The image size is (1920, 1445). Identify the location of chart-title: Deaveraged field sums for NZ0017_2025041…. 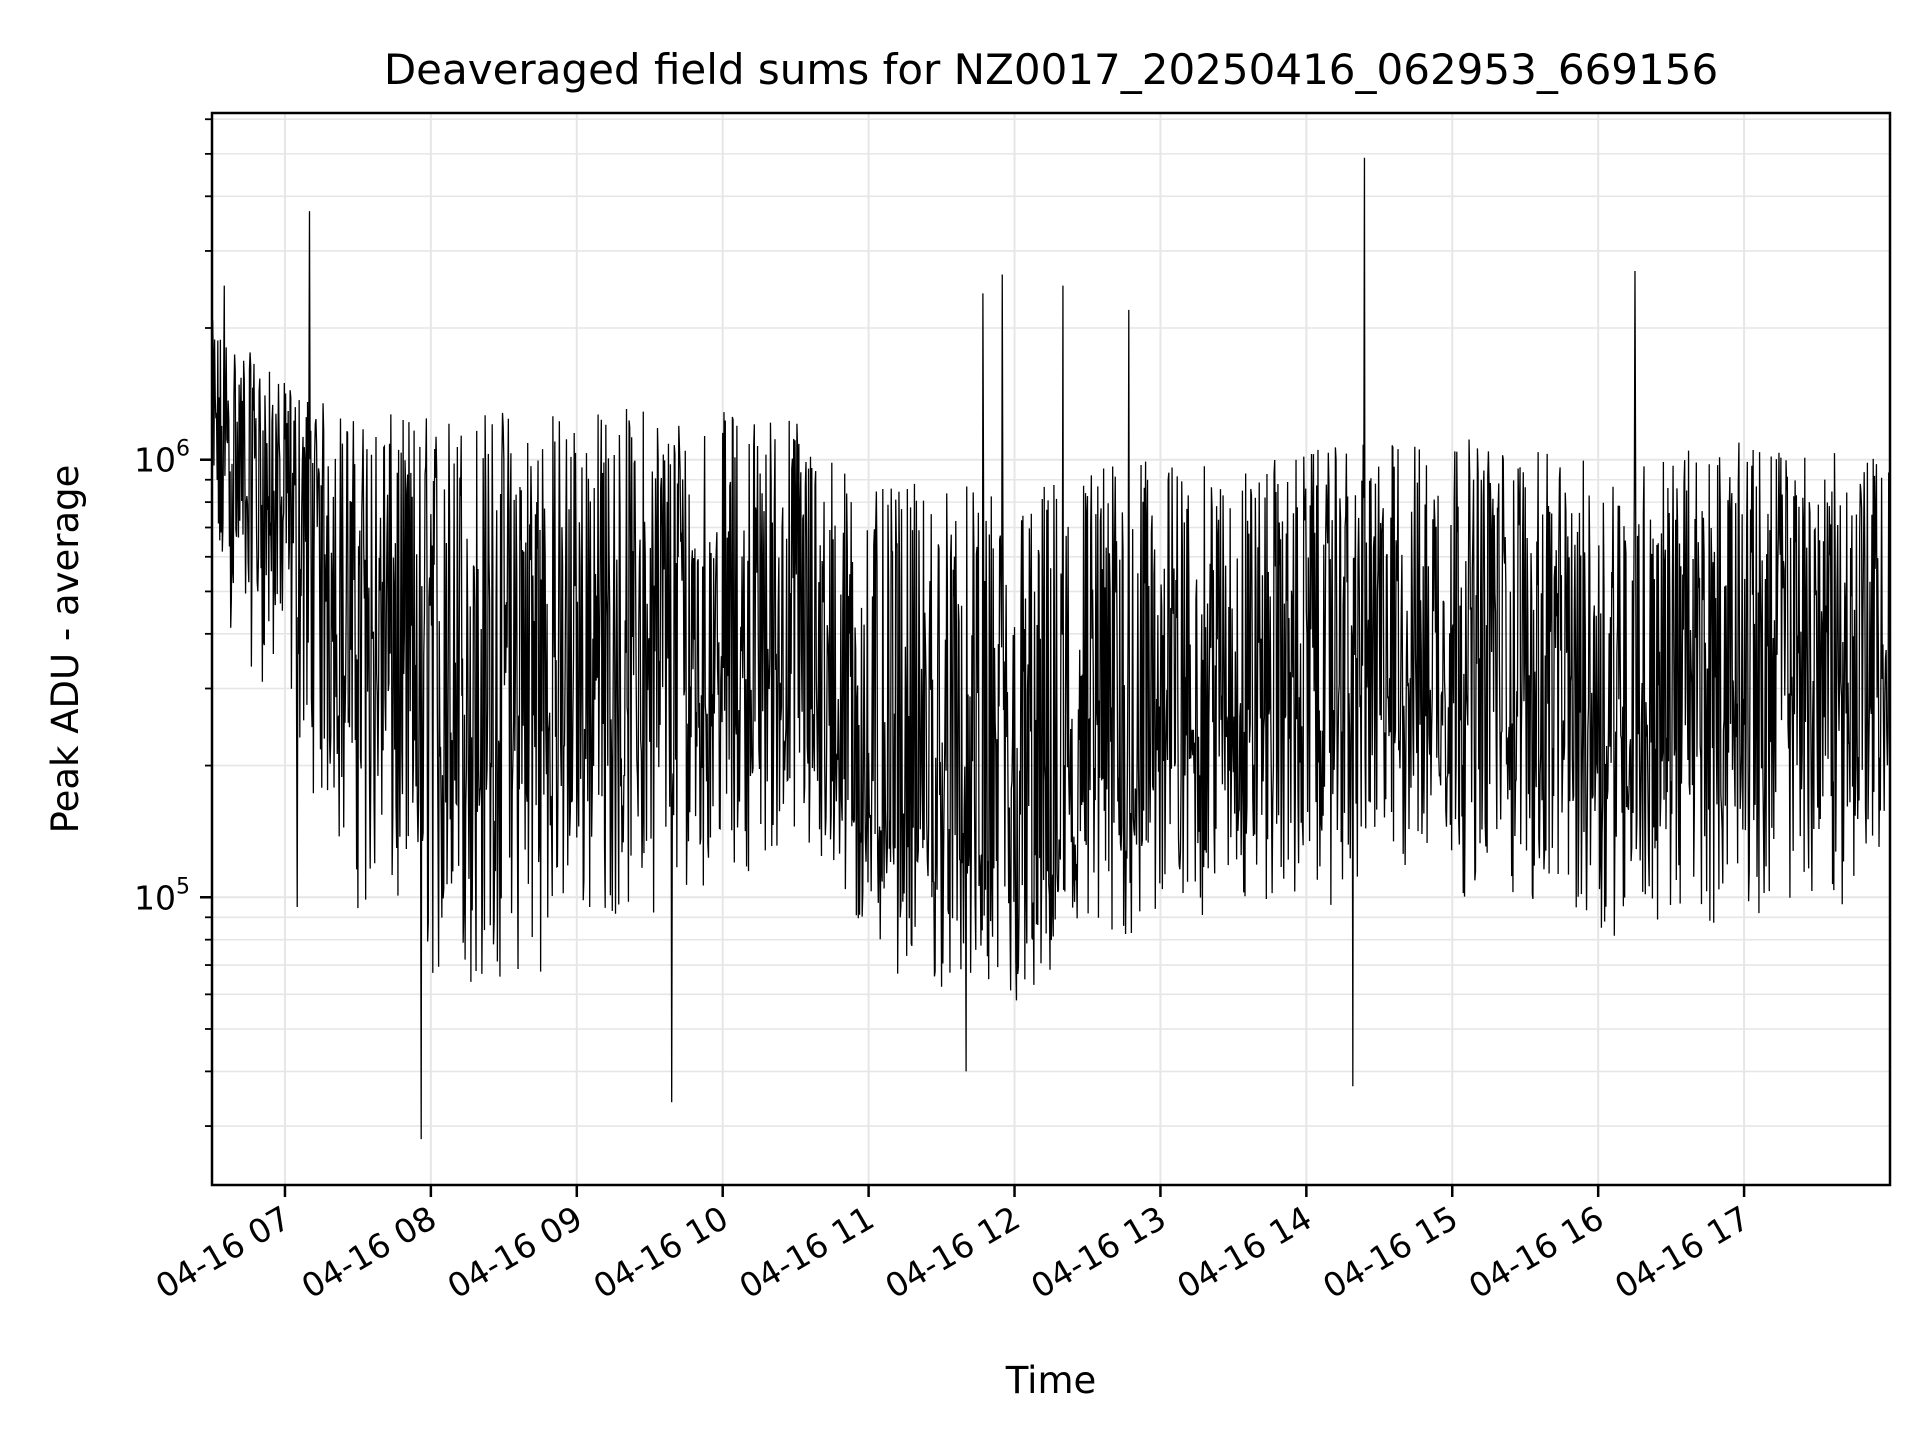
(1051, 69).